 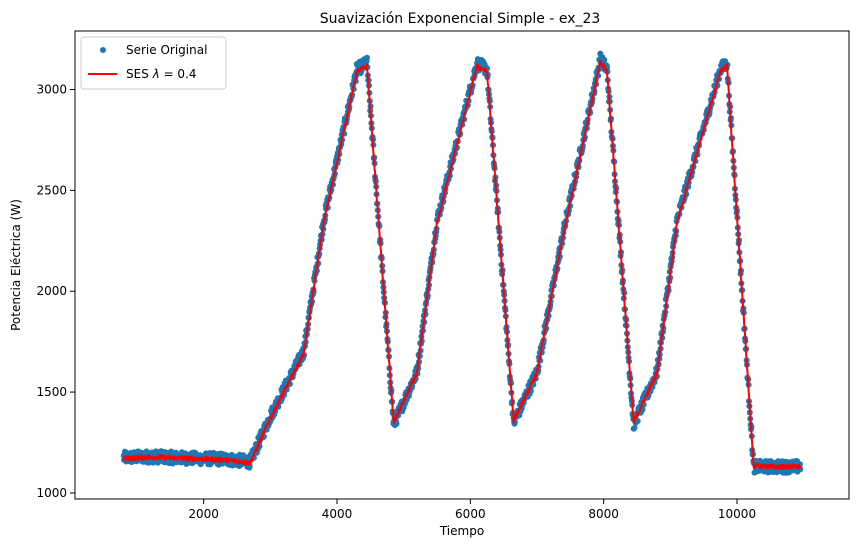 I want to click on y-tick-label-3: 2500, so click(x=51, y=190).